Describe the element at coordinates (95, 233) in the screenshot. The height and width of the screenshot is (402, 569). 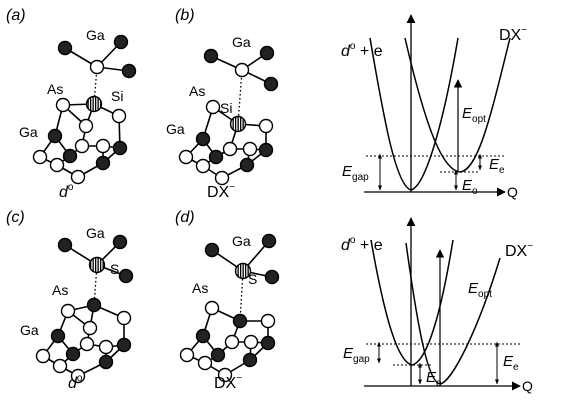
I see `panel-c-top-label: Ga` at that location.